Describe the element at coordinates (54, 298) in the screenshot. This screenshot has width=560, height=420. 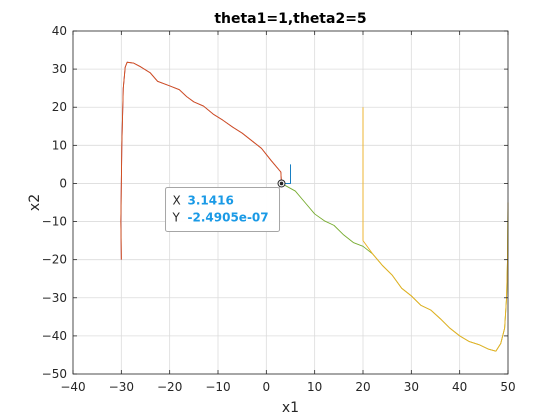
I see `y-tick-label: −30` at that location.